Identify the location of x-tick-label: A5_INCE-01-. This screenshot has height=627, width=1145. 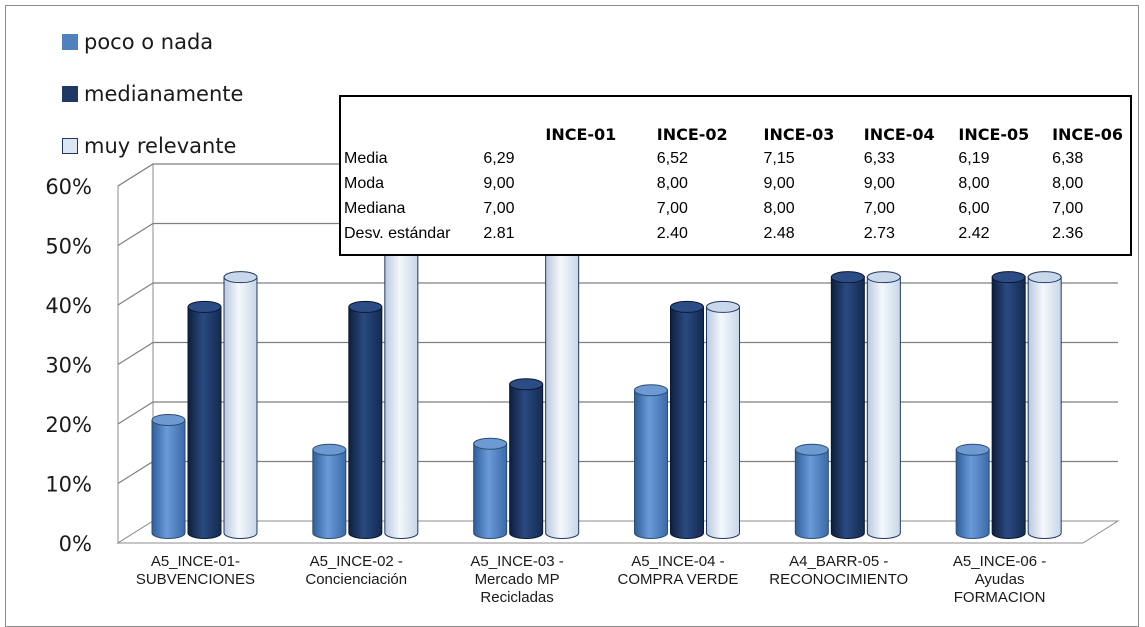
(195, 561).